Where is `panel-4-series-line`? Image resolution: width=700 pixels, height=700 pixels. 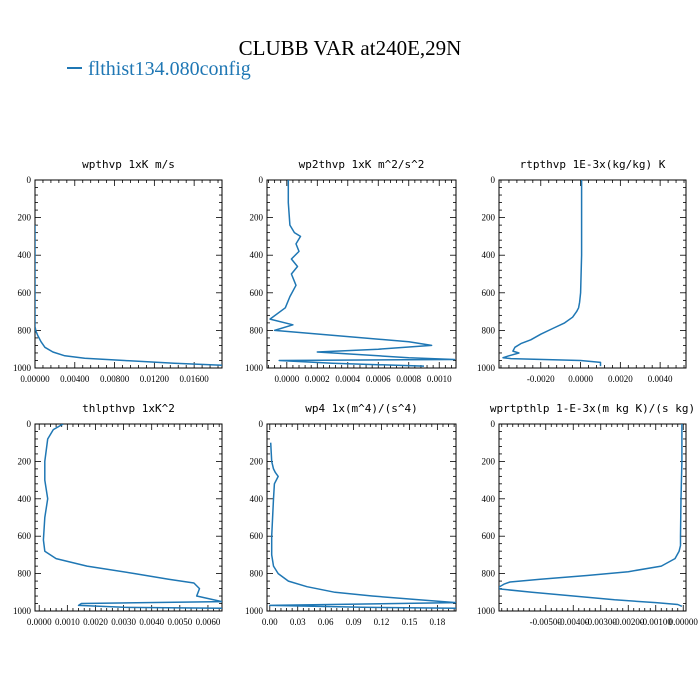
panel-4-series-line is located at coordinates (132, 516).